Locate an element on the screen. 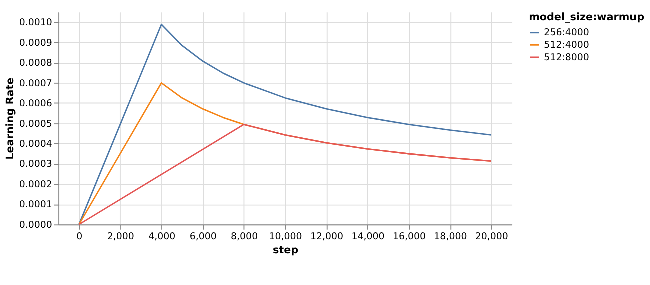  legend-label: 512:4000 is located at coordinates (567, 45).